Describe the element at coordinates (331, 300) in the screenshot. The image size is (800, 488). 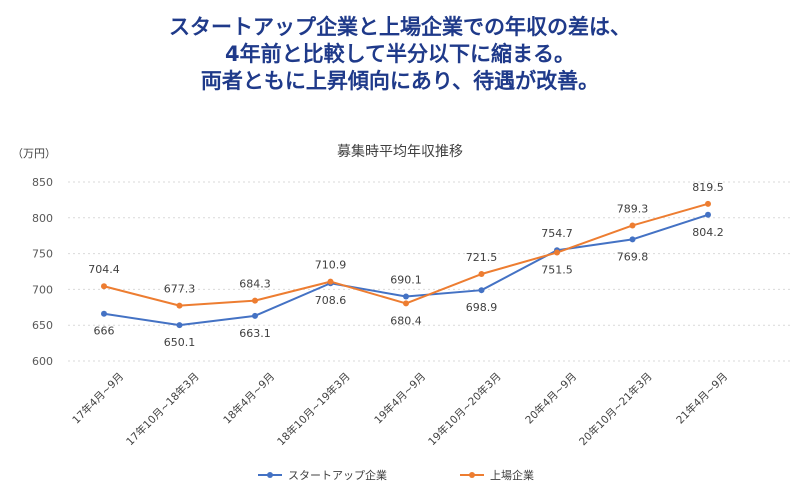
I see `data-label: 708.6` at that location.